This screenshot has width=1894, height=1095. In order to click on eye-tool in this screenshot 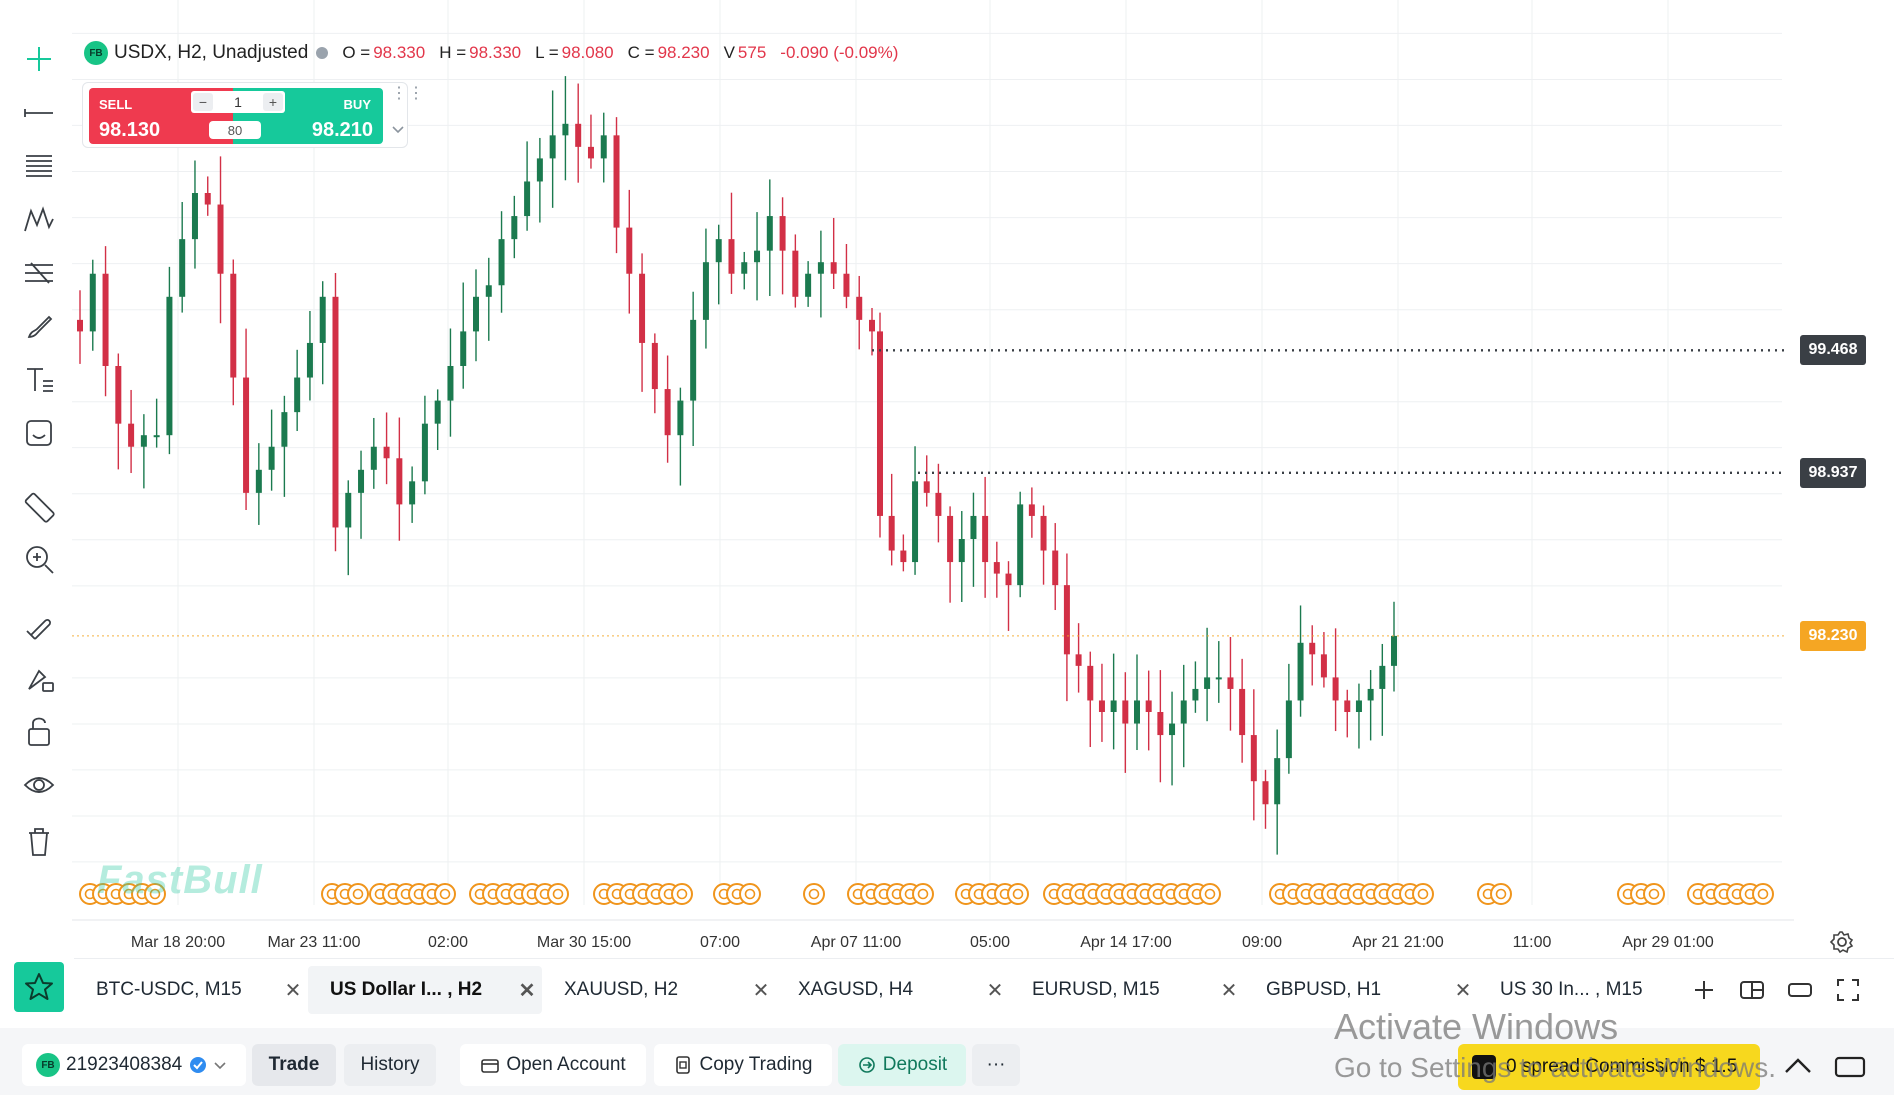, I will do `click(39, 785)`.